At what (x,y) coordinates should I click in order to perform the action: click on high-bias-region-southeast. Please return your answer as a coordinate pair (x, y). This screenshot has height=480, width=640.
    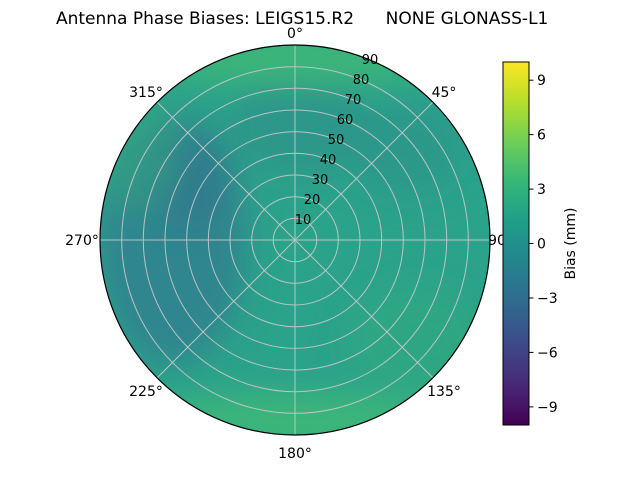
    Looking at the image, I should click on (415, 340).